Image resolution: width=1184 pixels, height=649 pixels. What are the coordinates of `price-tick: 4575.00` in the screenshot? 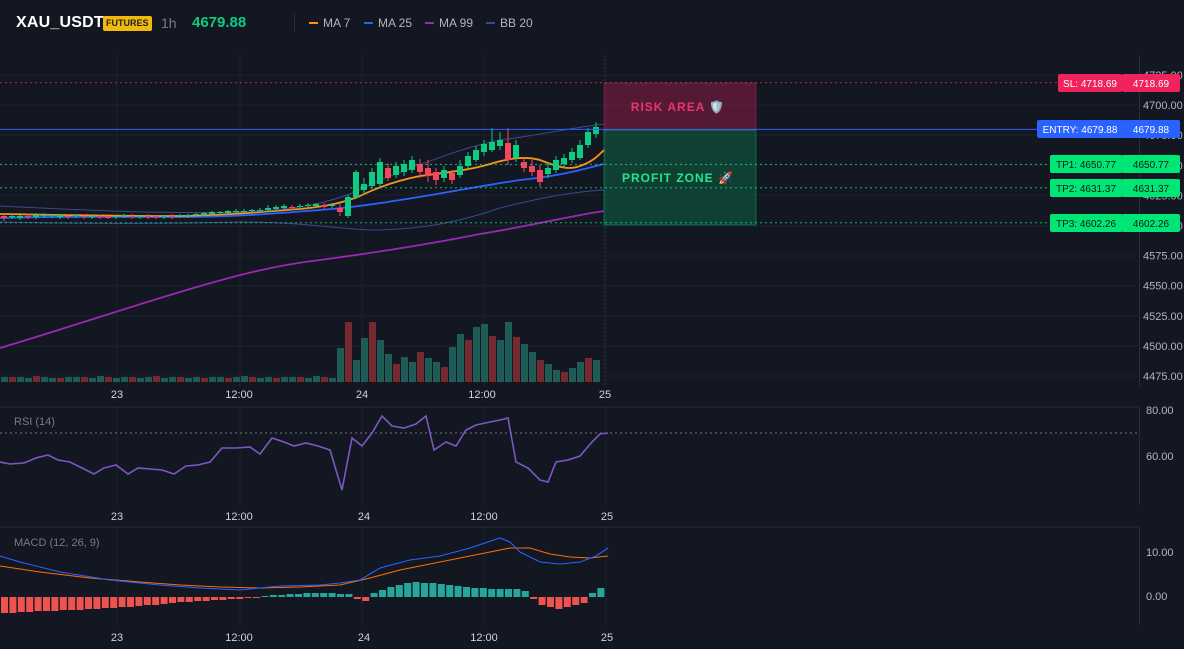 It's located at (1163, 257).